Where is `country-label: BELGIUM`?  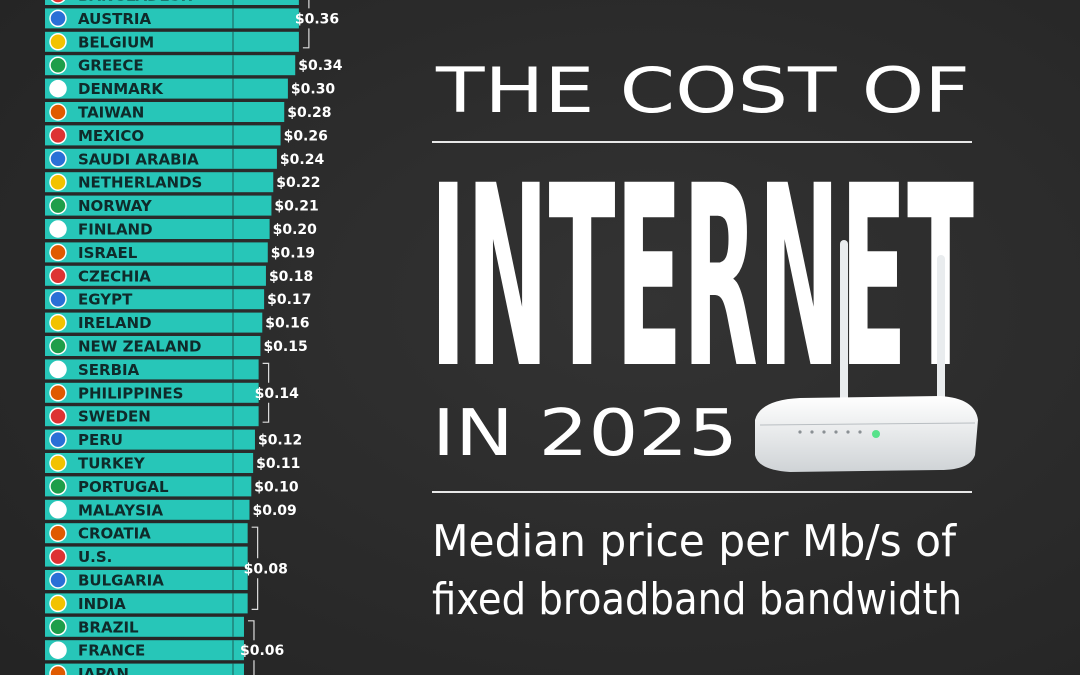 country-label: BELGIUM is located at coordinates (116, 42).